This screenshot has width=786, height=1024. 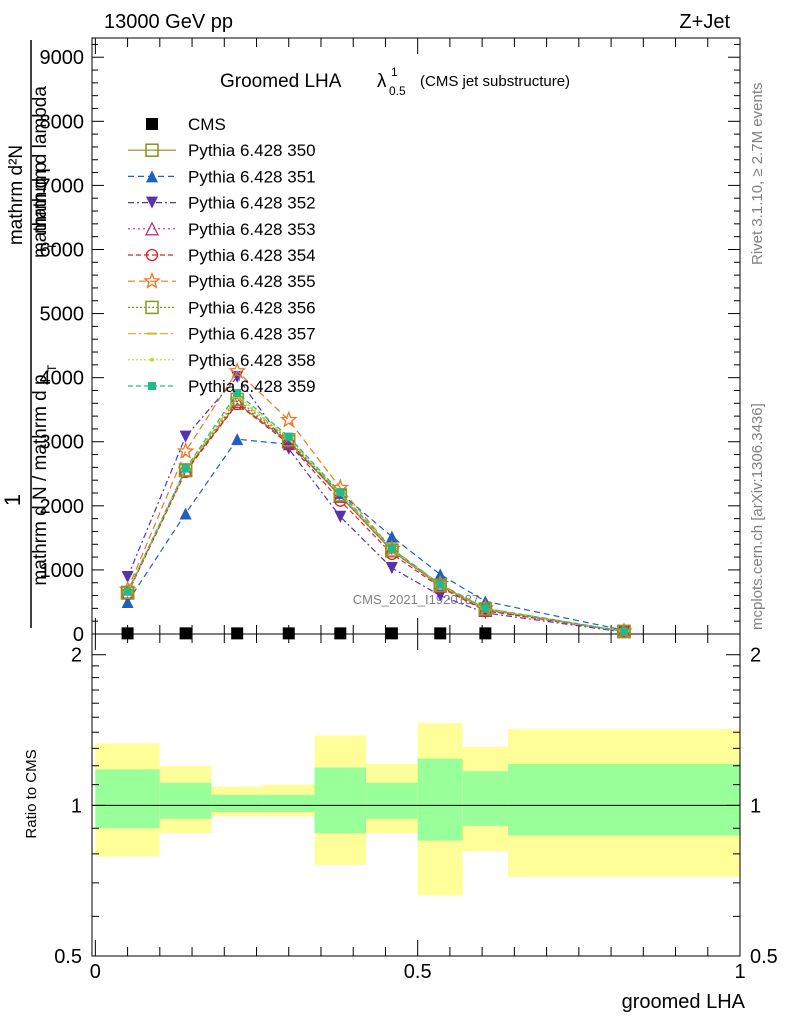 What do you see at coordinates (757, 174) in the screenshot?
I see `rivet-label: Rivet 3.1.10, ≥ 2.7M events` at bounding box center [757, 174].